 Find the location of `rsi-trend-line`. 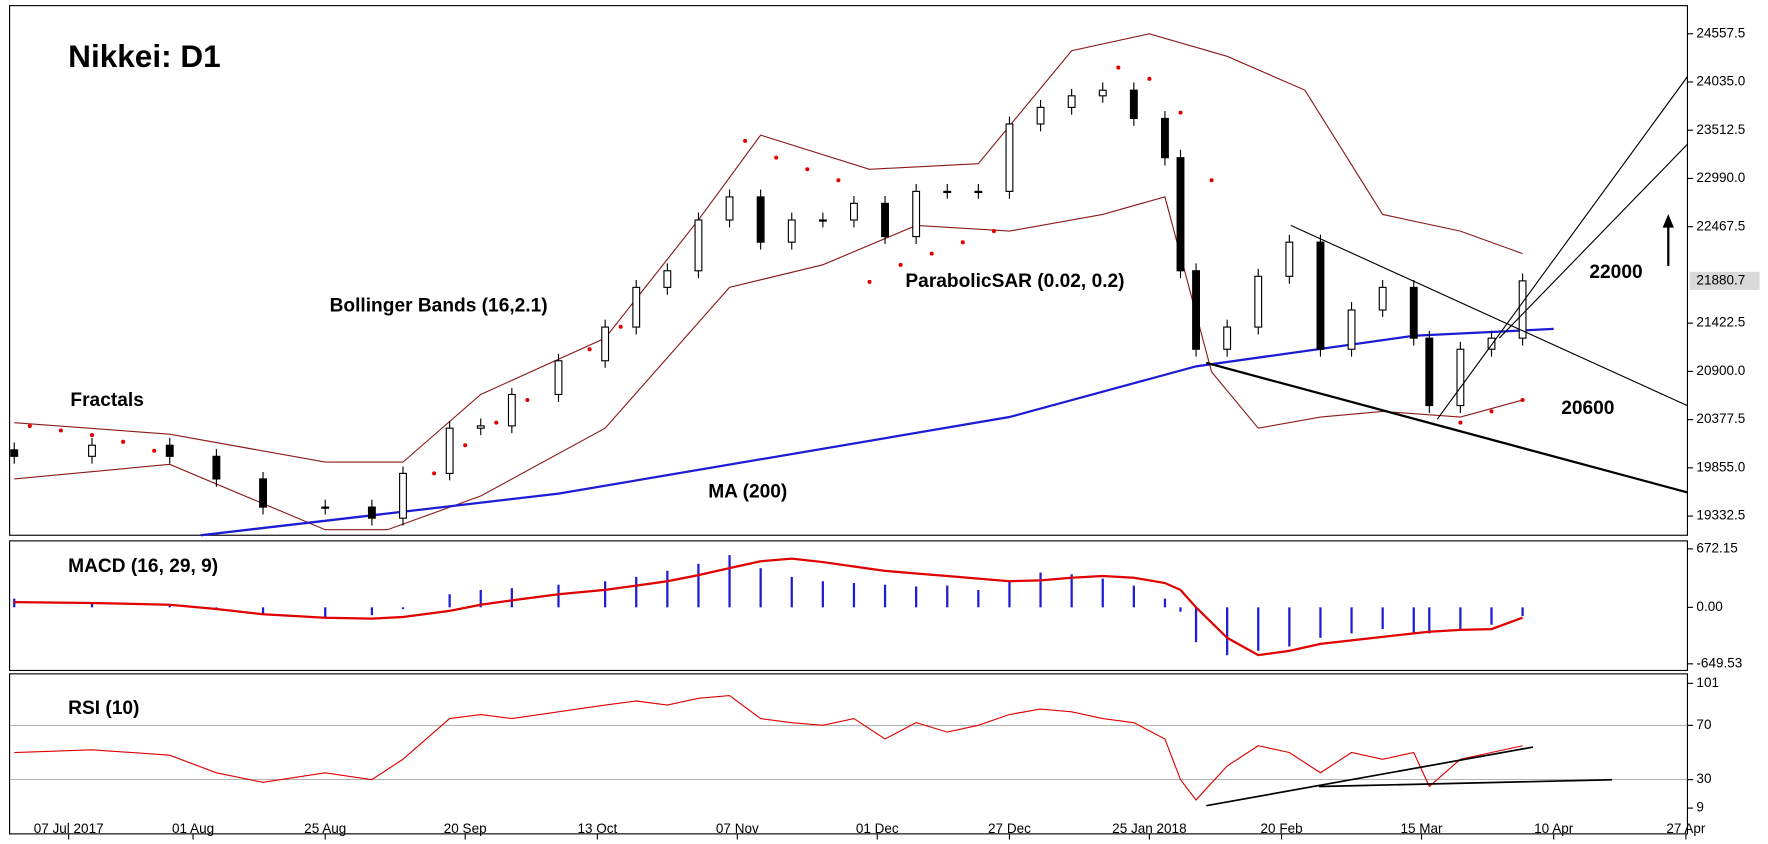

rsi-trend-line is located at coordinates (1465, 783).